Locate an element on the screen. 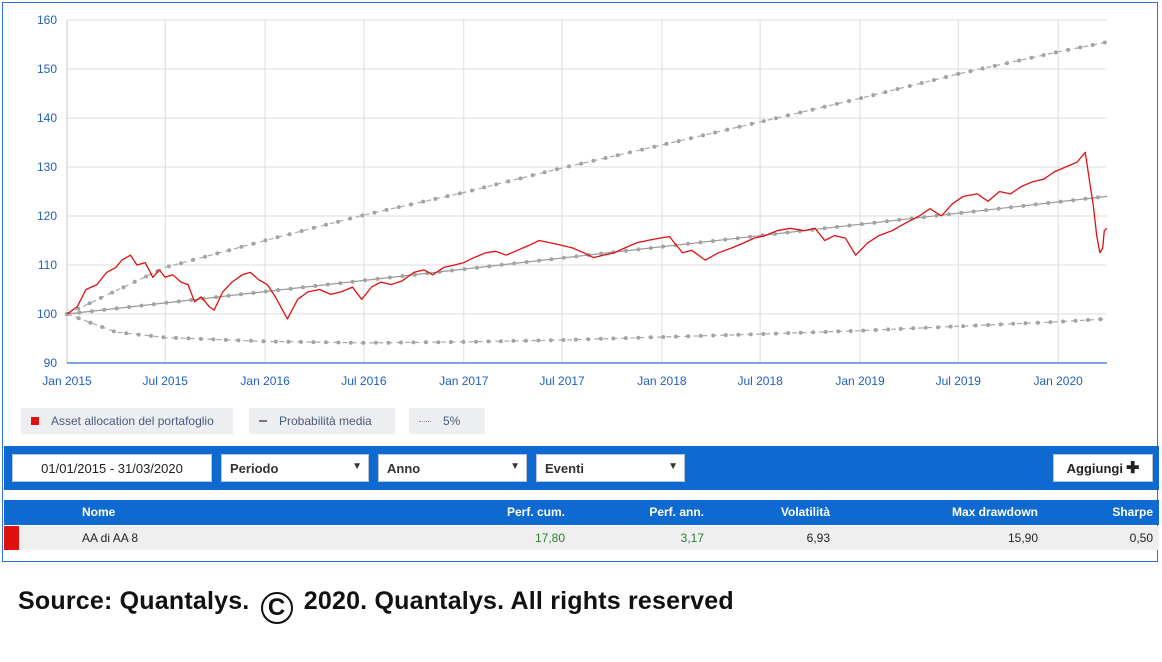 The height and width of the screenshot is (662, 1162). y-tick-label: 100 is located at coordinates (47, 314).